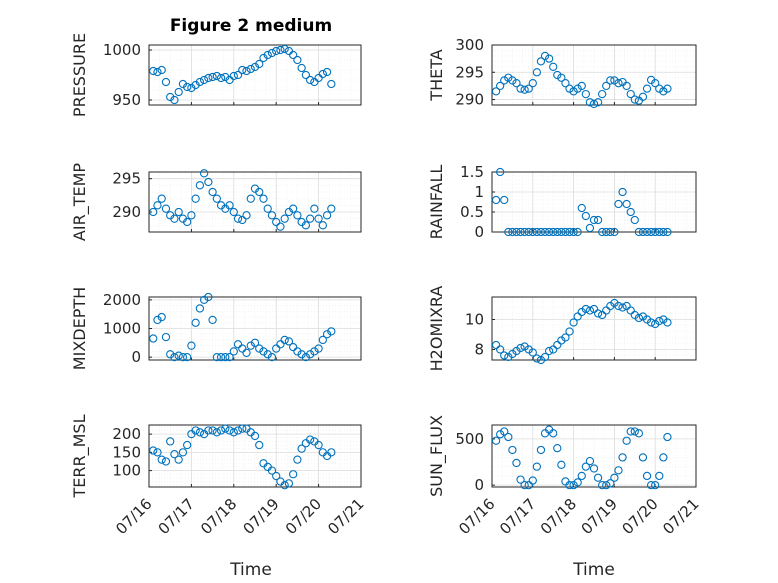  What do you see at coordinates (476, 516) in the screenshot?
I see `x-tick-label: 07/16` at bounding box center [476, 516].